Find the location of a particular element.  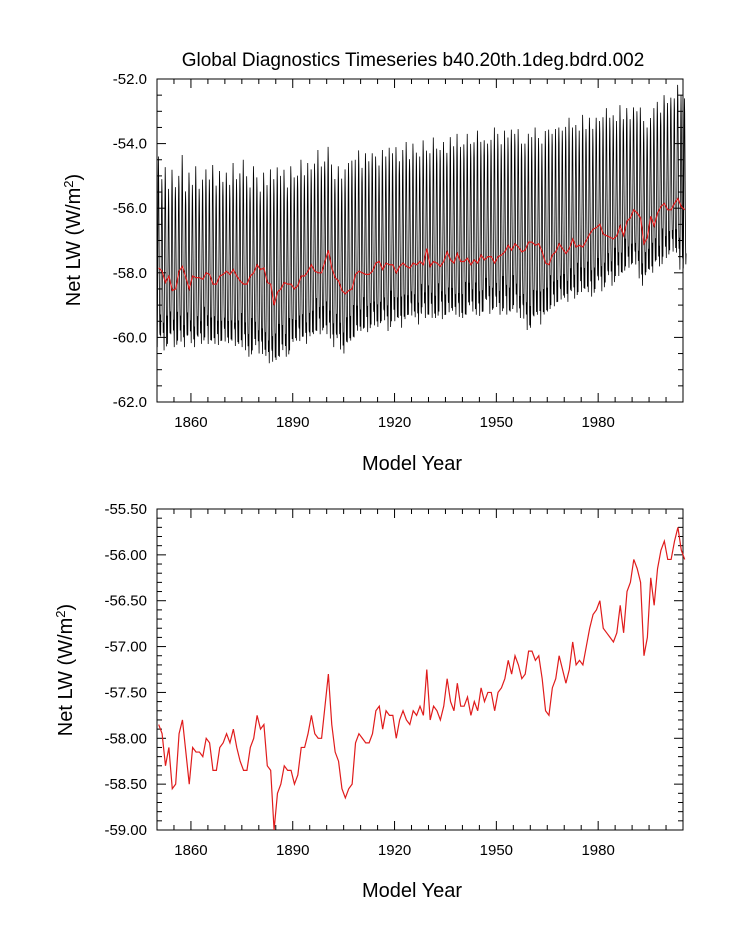

y-tick-label: -62.0 is located at coordinates (130, 402).